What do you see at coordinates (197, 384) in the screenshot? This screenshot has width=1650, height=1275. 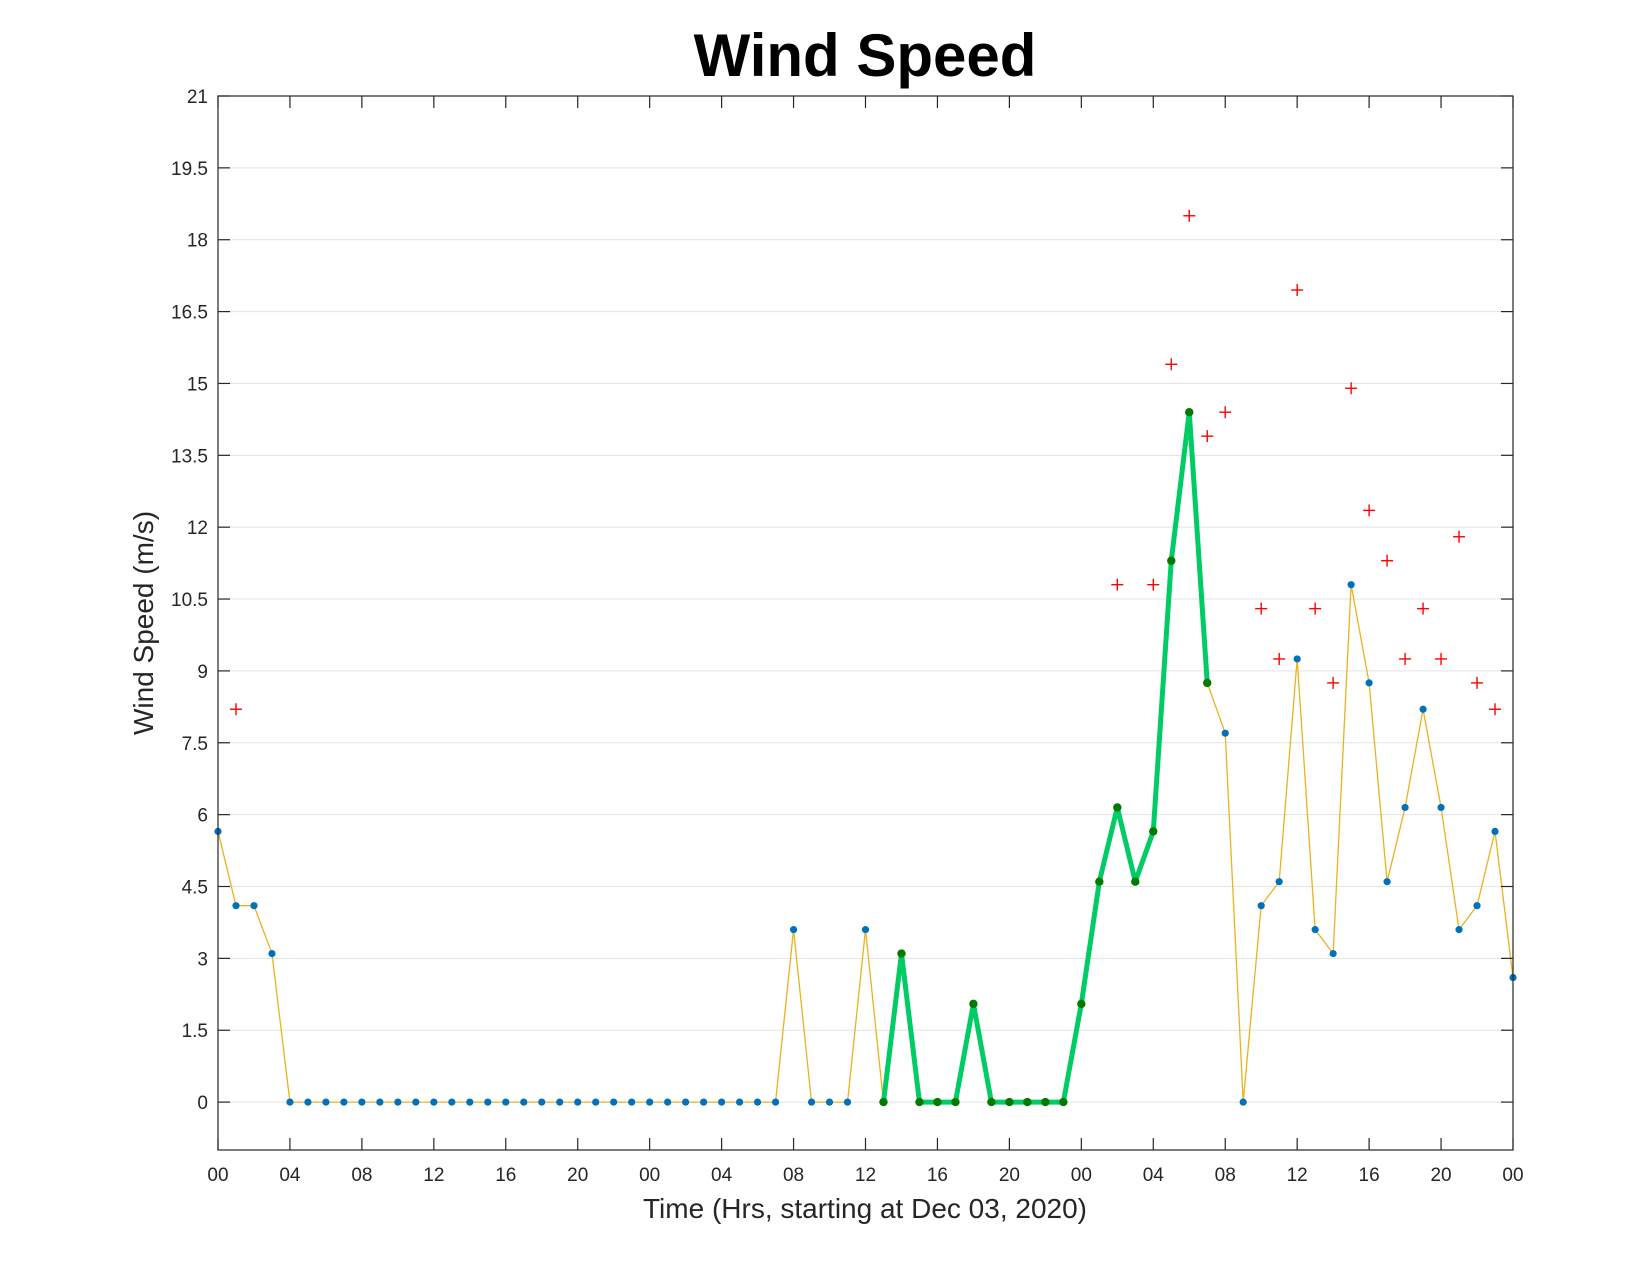 I see `y-tick-label: 15` at bounding box center [197, 384].